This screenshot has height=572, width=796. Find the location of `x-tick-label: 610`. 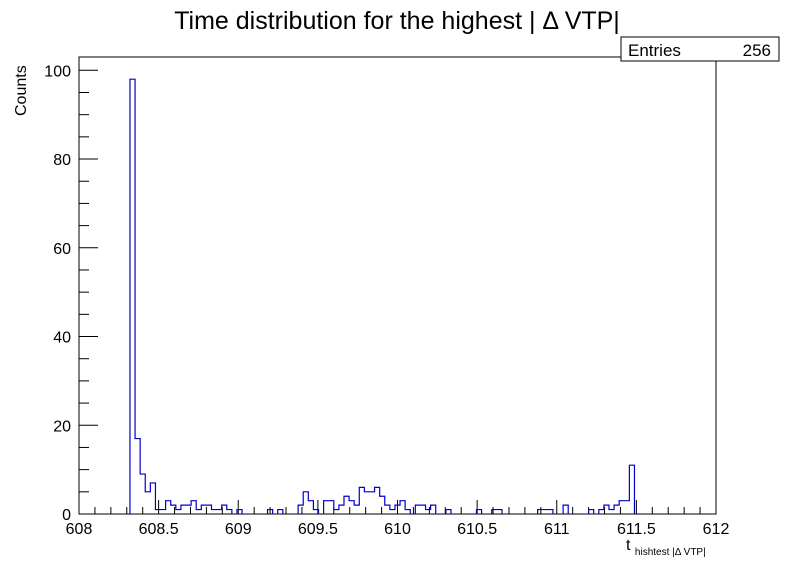

x-tick-label: 610 is located at coordinates (397, 529).